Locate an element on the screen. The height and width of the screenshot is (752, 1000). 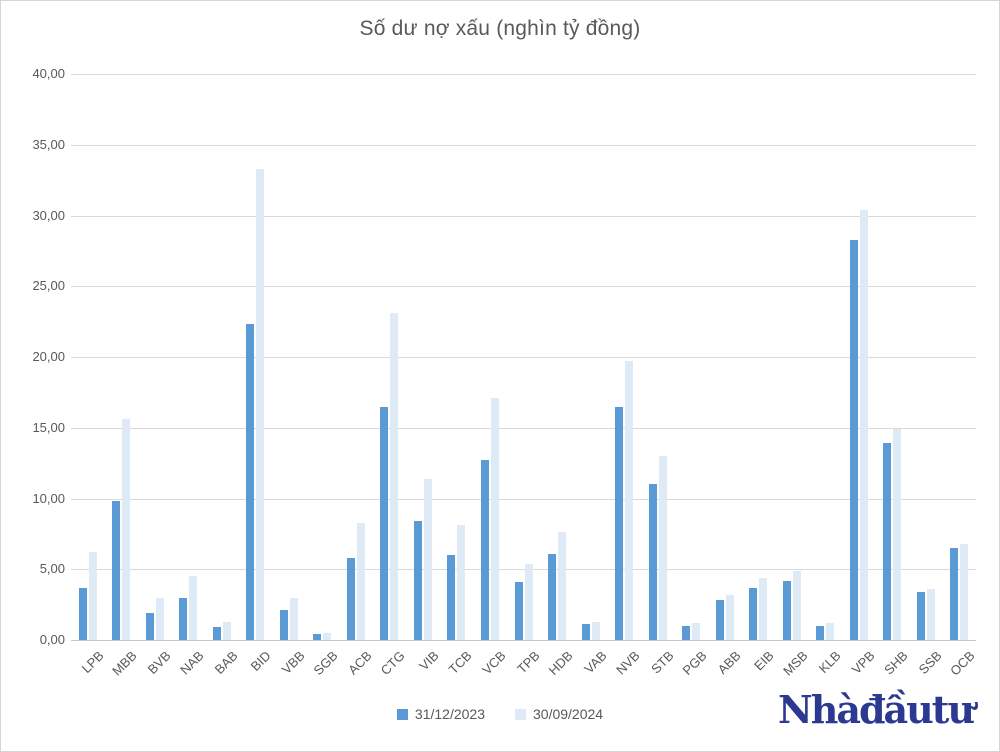
bar-STB-30/09/2024 is located at coordinates (662, 548).